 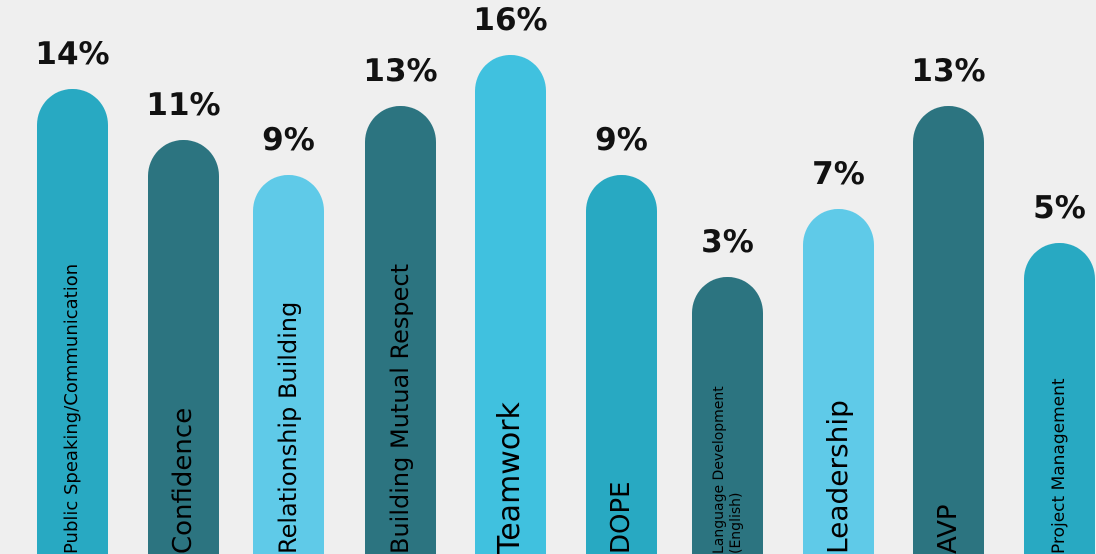 What do you see at coordinates (182, 480) in the screenshot?
I see `category-label-line: Confidence` at bounding box center [182, 480].